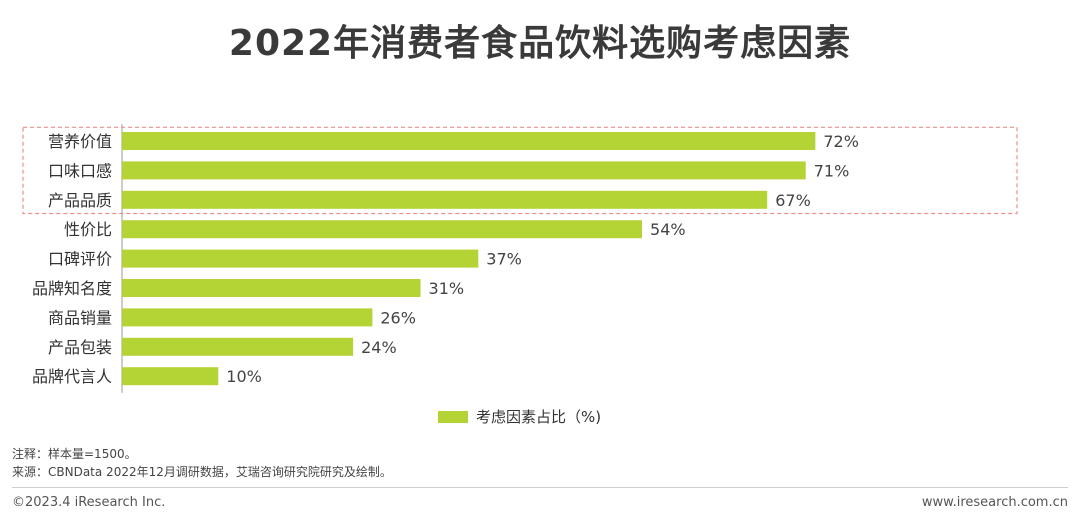 Image resolution: width=1080 pixels, height=527 pixels. Describe the element at coordinates (453, 416) in the screenshot. I see `legend-swatch` at that location.